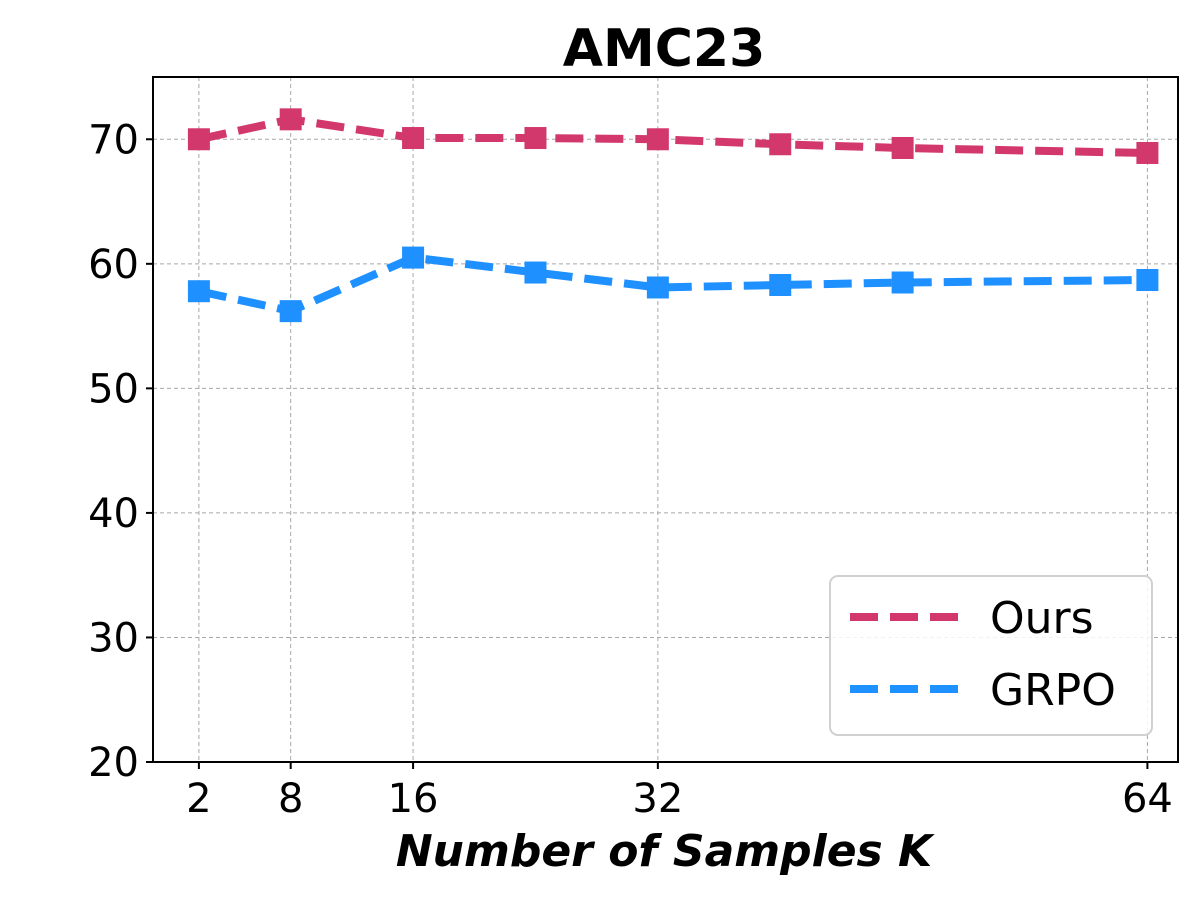 The height and width of the screenshot is (900, 1200). What do you see at coordinates (113, 265) in the screenshot?
I see `y-tick-label: 60` at bounding box center [113, 265].